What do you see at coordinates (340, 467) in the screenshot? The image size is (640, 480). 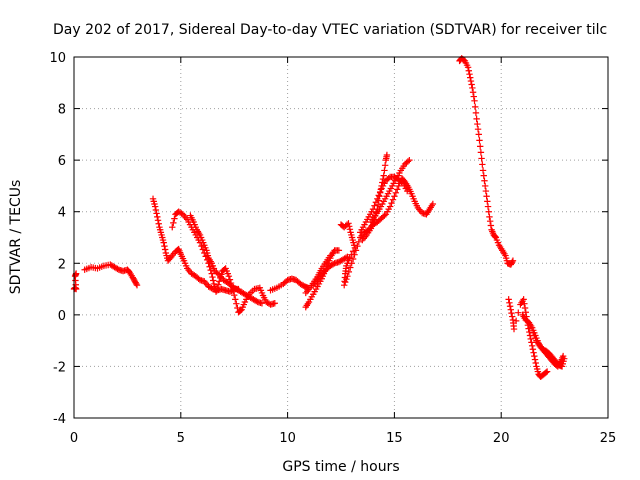 I see `x-axis-label: GPS time / hours` at bounding box center [340, 467].